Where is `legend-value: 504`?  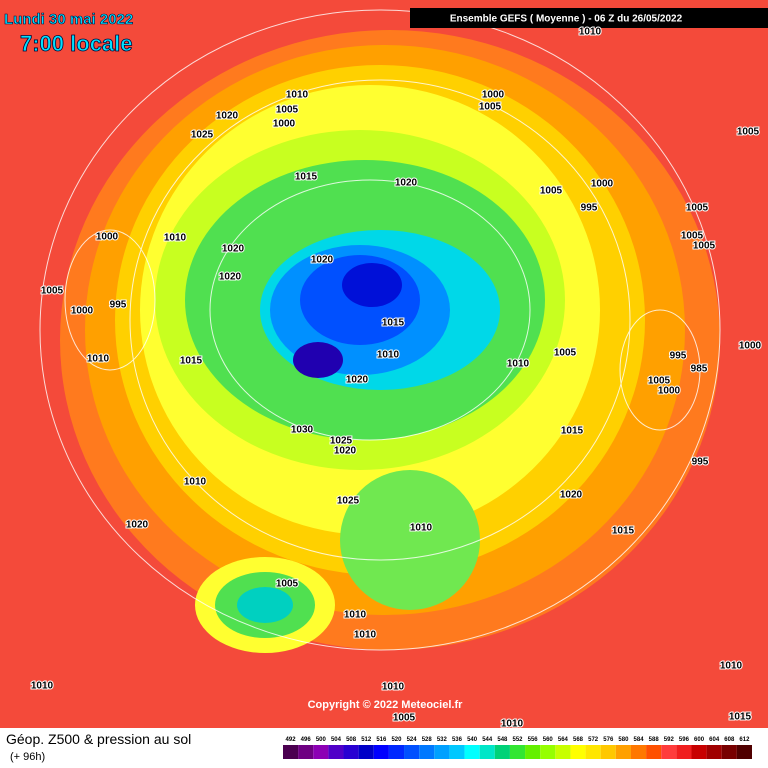 legend-value: 504 is located at coordinates (336, 740).